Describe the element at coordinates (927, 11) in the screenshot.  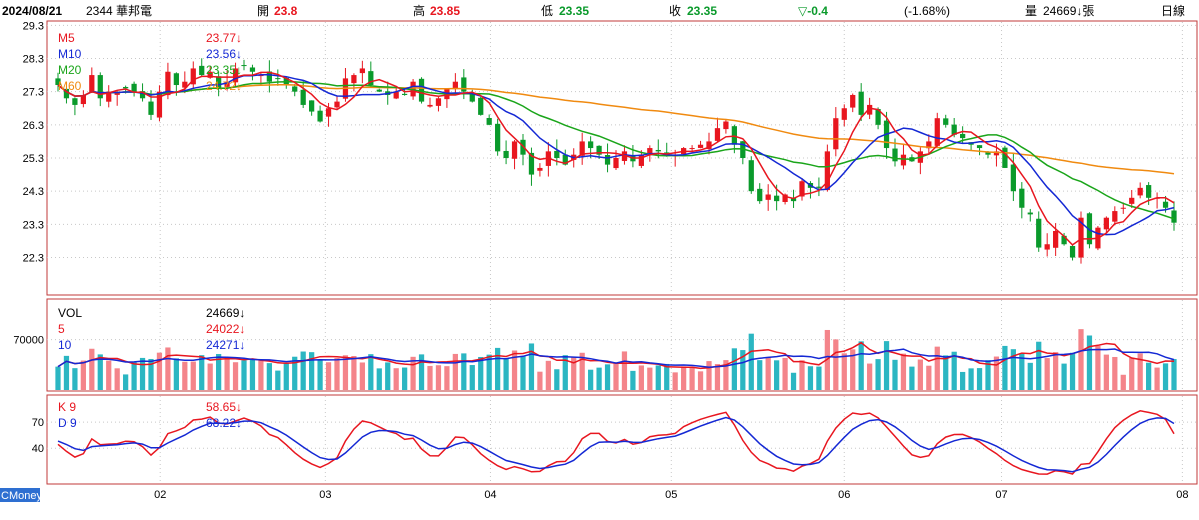
I see `header-change-pct: (-1.68%)` at that location.